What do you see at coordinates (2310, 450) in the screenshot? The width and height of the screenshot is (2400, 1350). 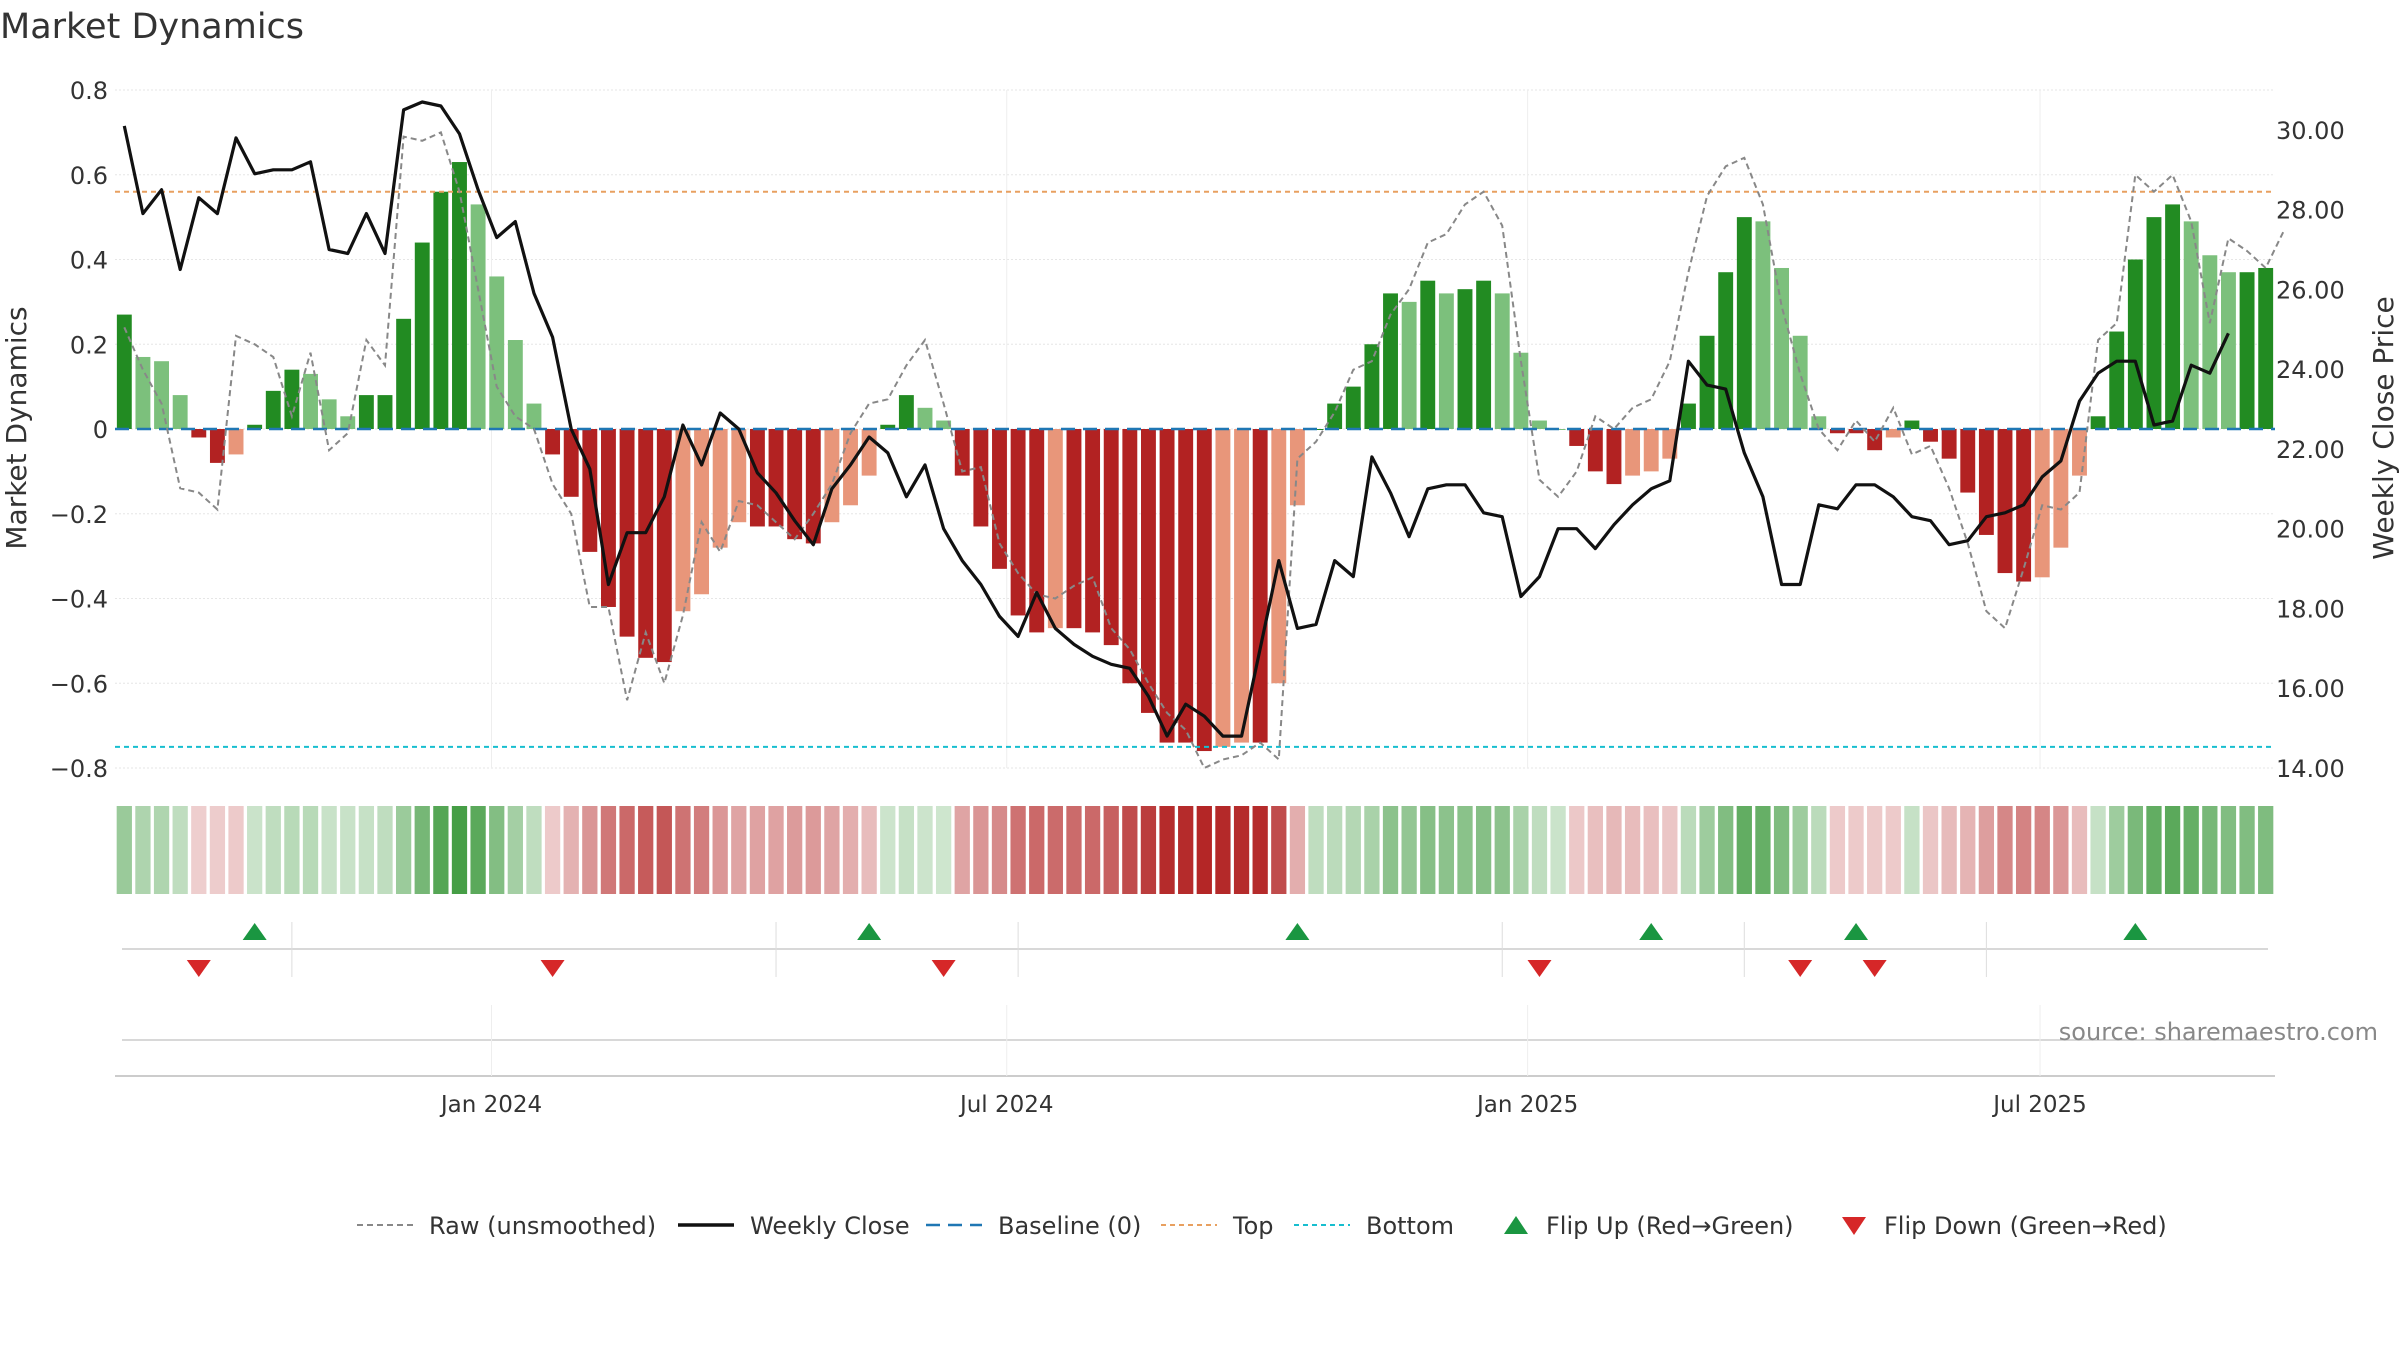 I see `right-tick-label: 22.00` at bounding box center [2310, 450].